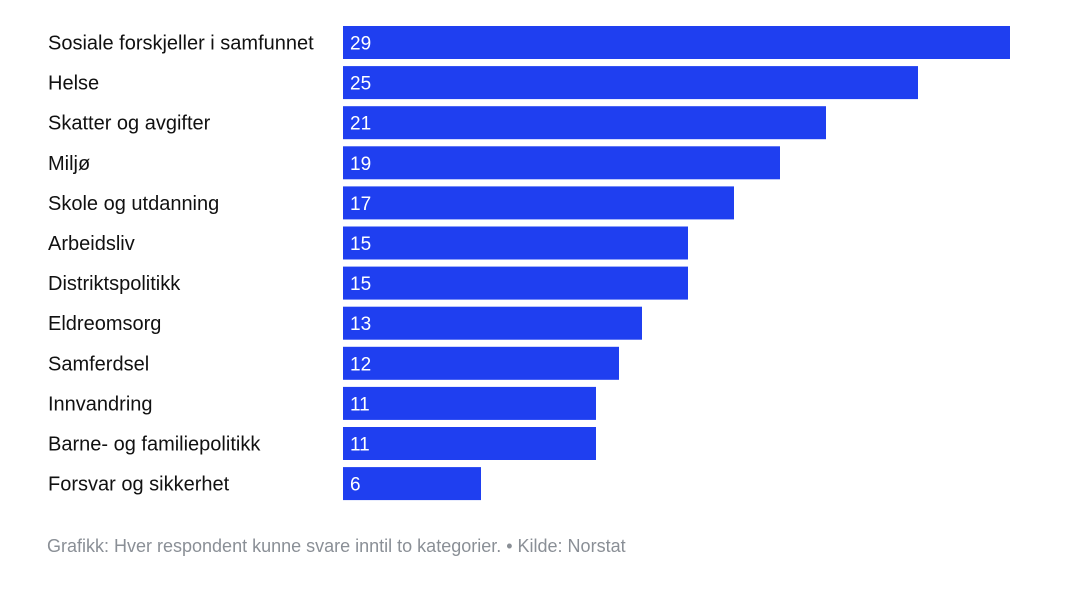 The width and height of the screenshot is (1080, 591). What do you see at coordinates (360, 44) in the screenshot?
I see `bar-value-label: 29` at bounding box center [360, 44].